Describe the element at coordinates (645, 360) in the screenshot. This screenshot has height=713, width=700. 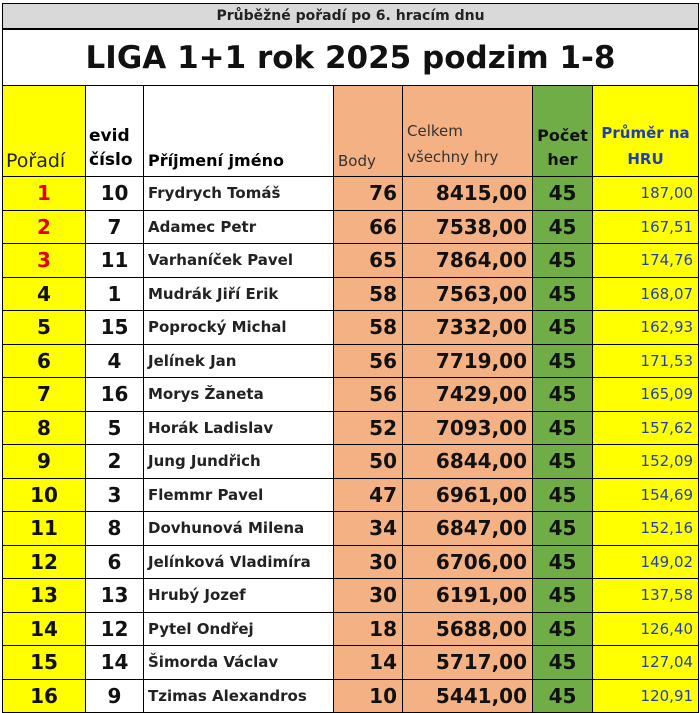
I see `average-cell: 171,53` at that location.